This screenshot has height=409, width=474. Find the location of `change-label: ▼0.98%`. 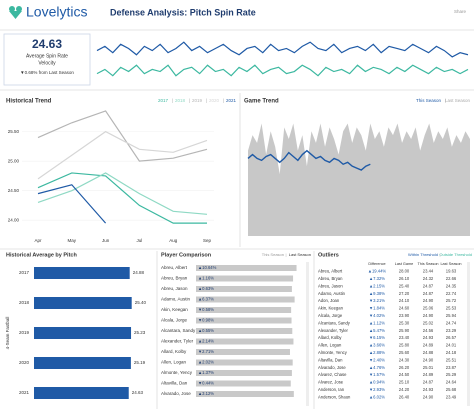

change-label: ▼0.98% is located at coordinates (206, 320).